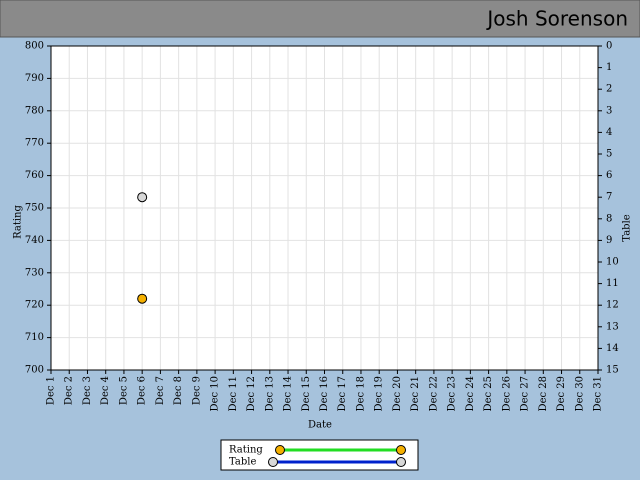 The height and width of the screenshot is (480, 640). I want to click on header-title: Josh Sorenson, so click(556, 19).